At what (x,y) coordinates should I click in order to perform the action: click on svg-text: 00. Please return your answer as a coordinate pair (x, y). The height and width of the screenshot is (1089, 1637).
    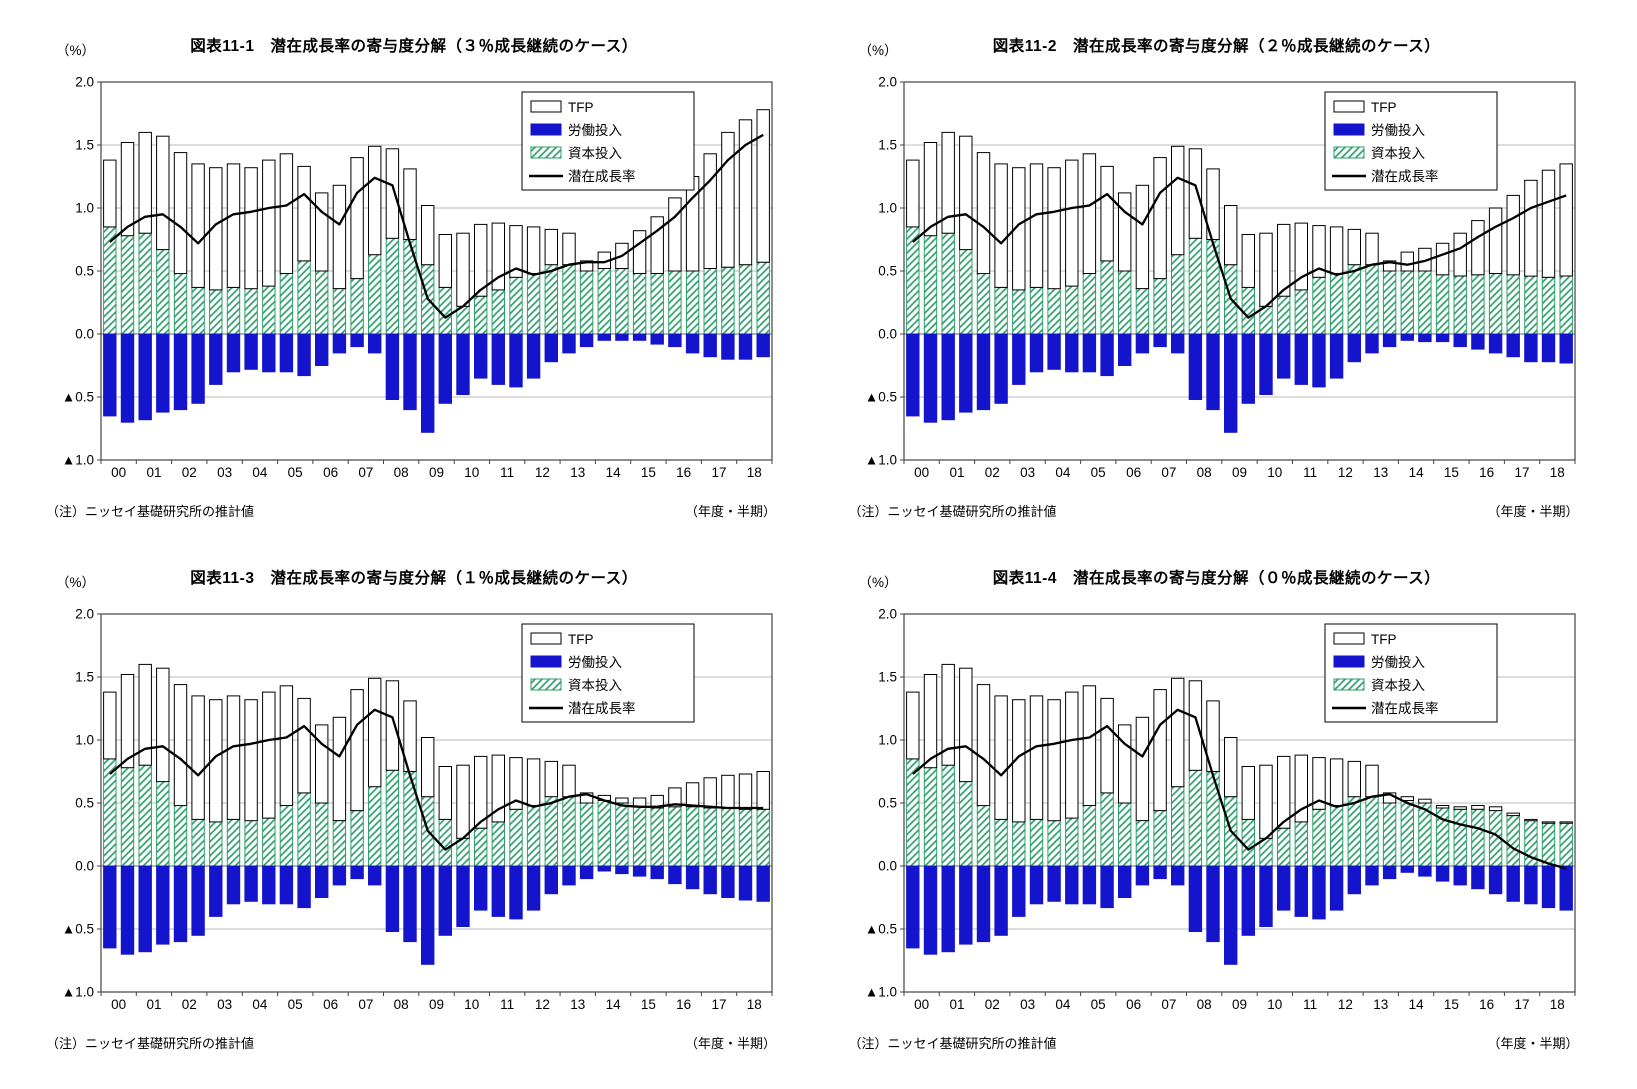
    Looking at the image, I should click on (921, 472).